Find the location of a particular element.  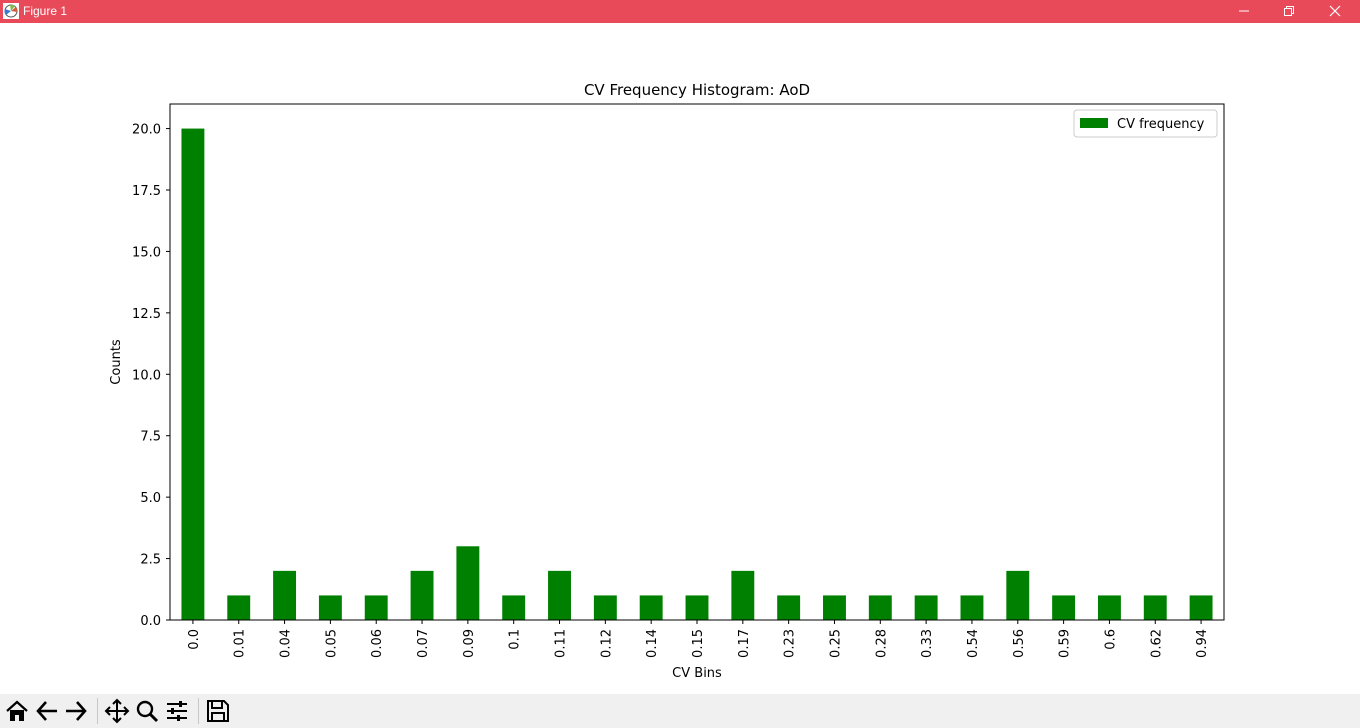

y-axis-label: Counts is located at coordinates (116, 362).